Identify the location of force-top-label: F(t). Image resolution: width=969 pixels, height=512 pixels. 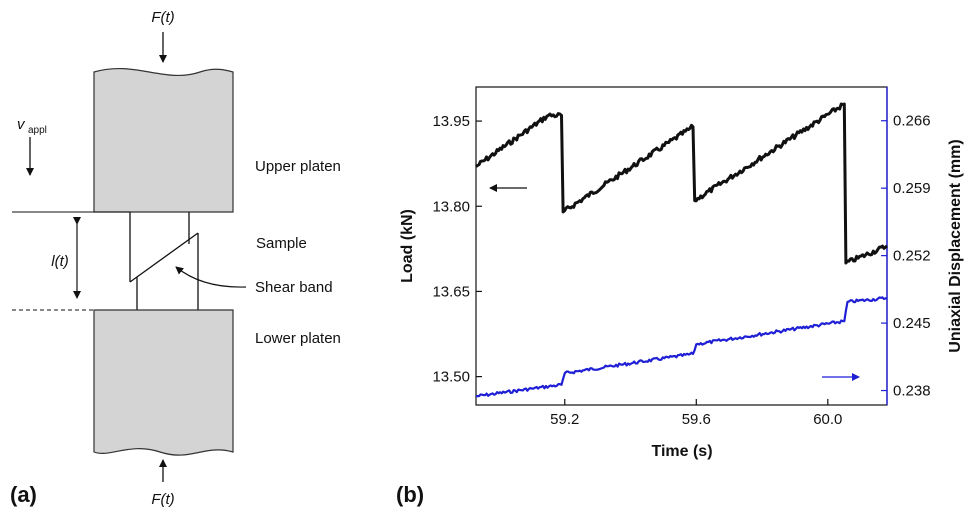
(162, 17).